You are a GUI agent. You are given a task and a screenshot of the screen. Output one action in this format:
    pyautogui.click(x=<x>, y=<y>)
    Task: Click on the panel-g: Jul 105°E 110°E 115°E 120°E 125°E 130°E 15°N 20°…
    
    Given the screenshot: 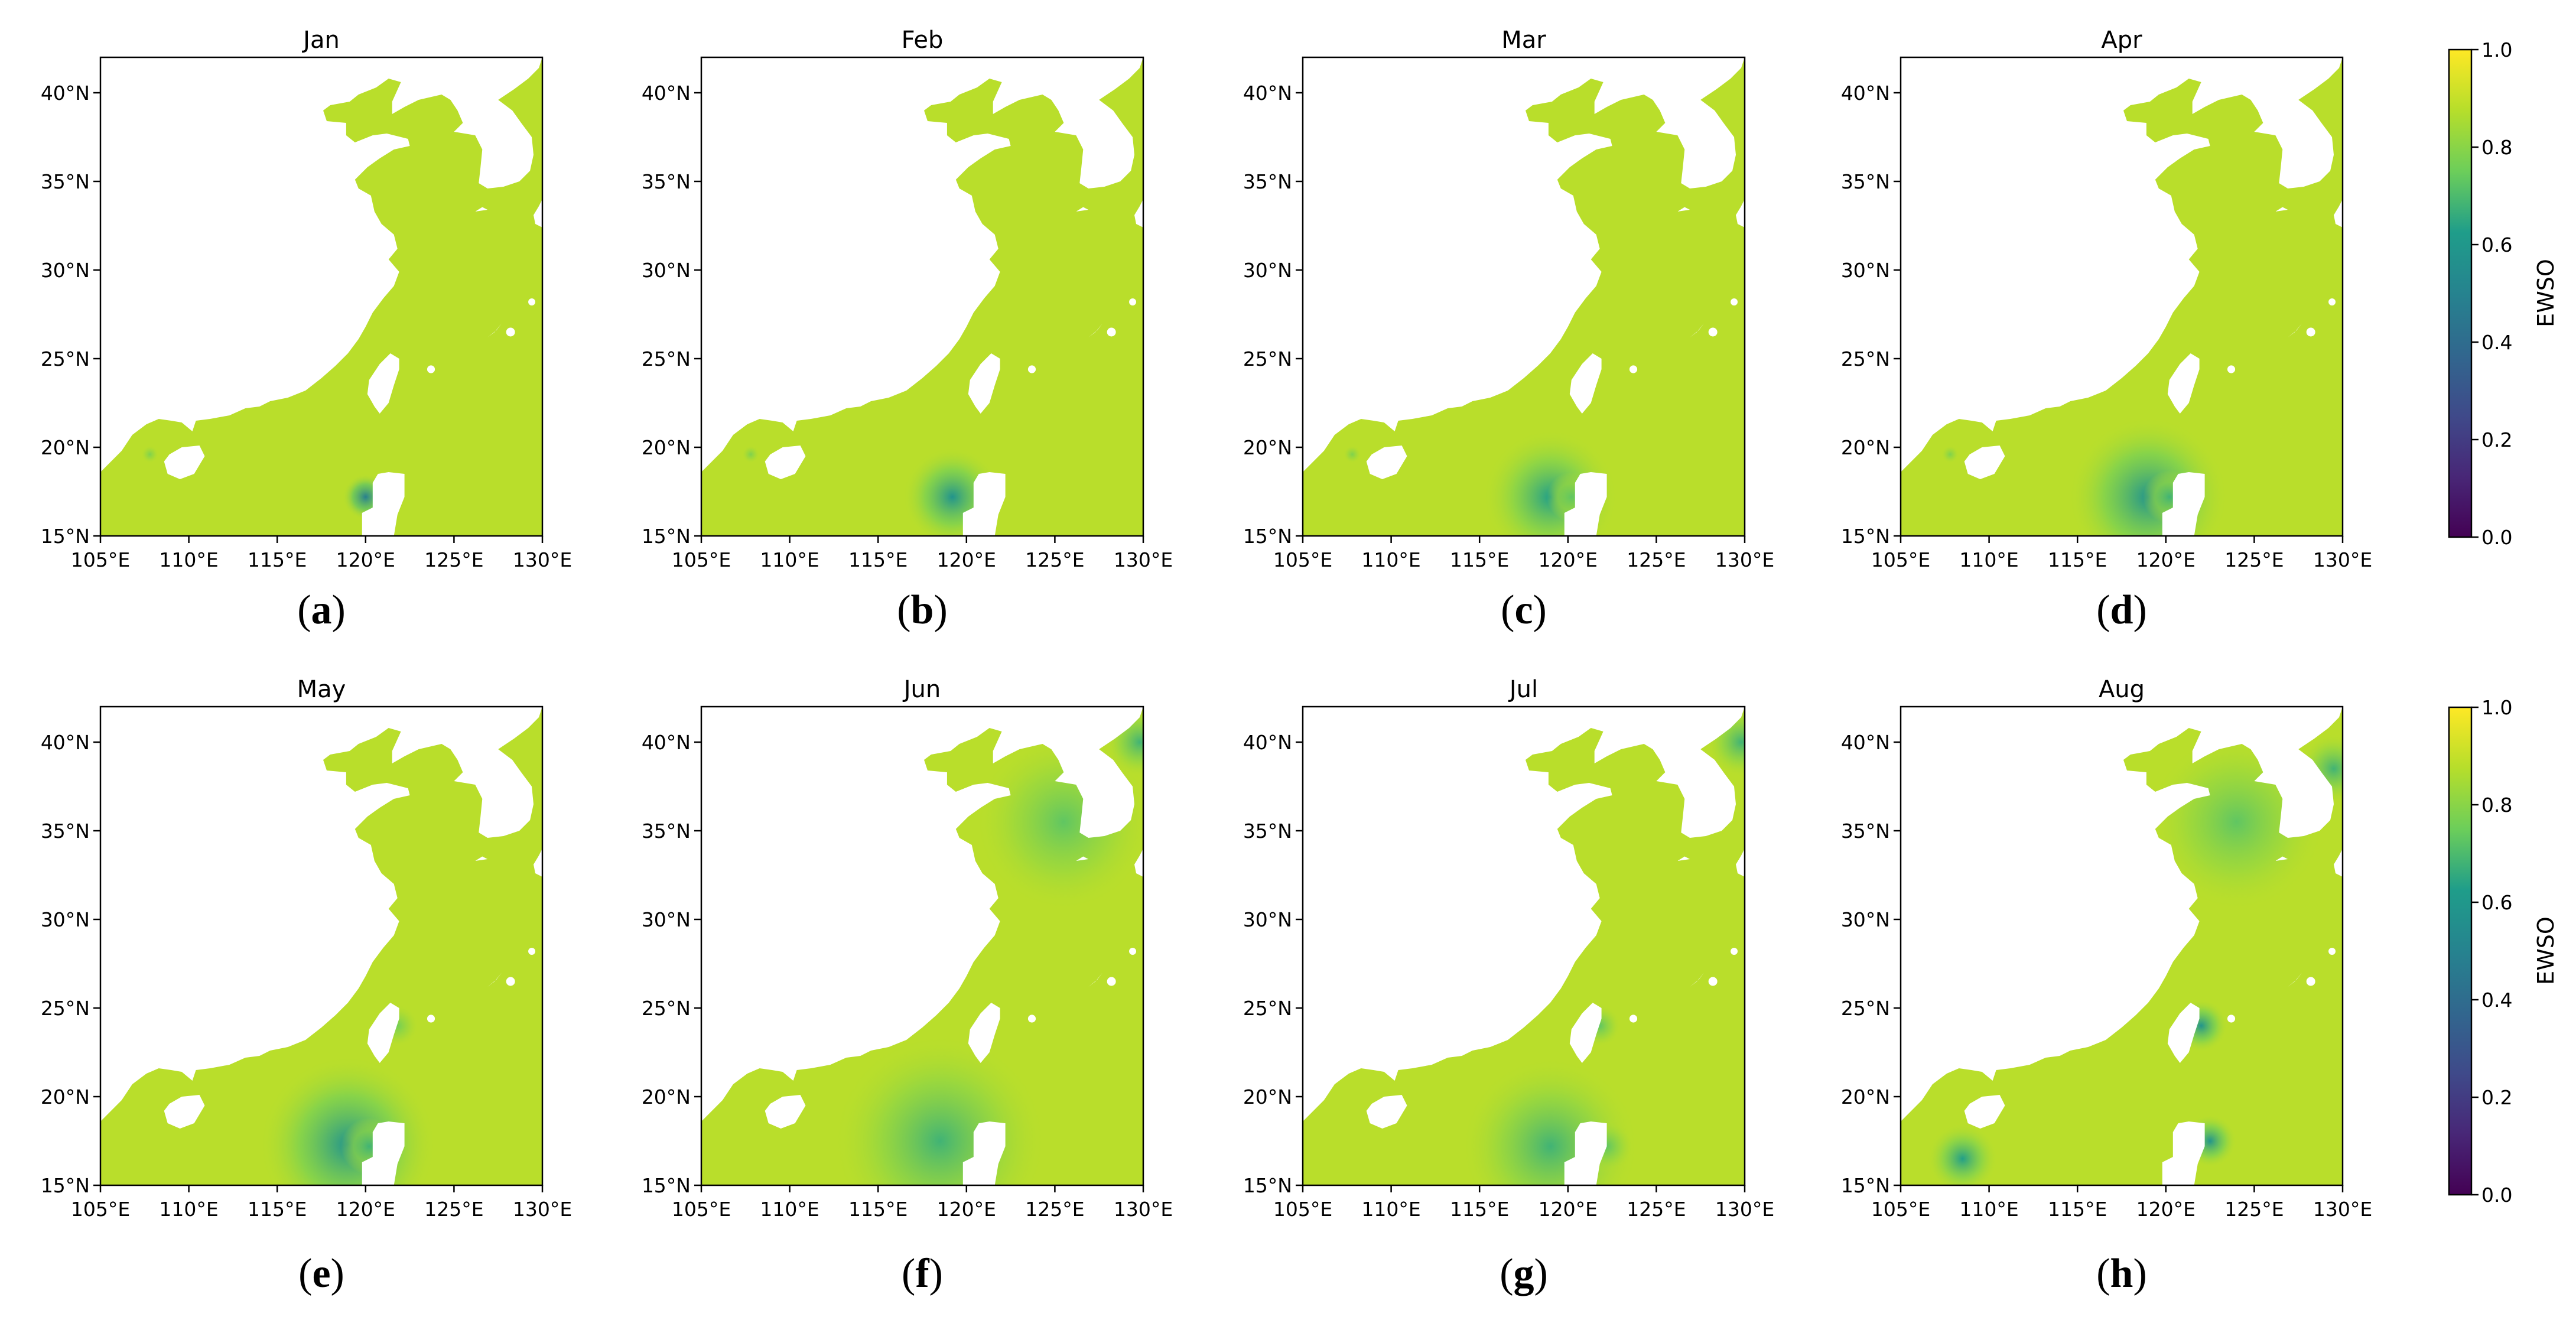 What is the action you would take?
    pyautogui.click(x=1509, y=986)
    